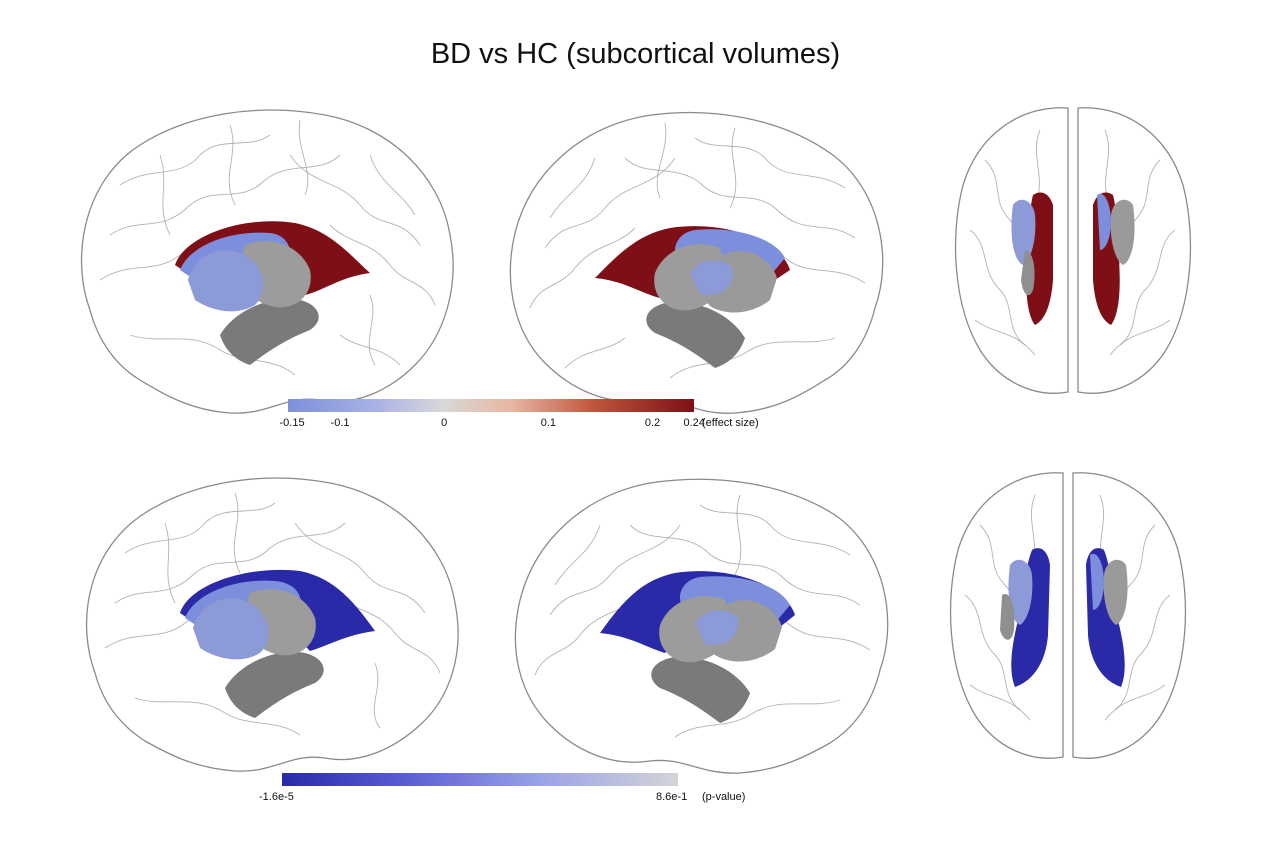 The height and width of the screenshot is (848, 1271). Describe the element at coordinates (694, 423) in the screenshot. I see `effect-size-tick-label: 0.24` at that location.